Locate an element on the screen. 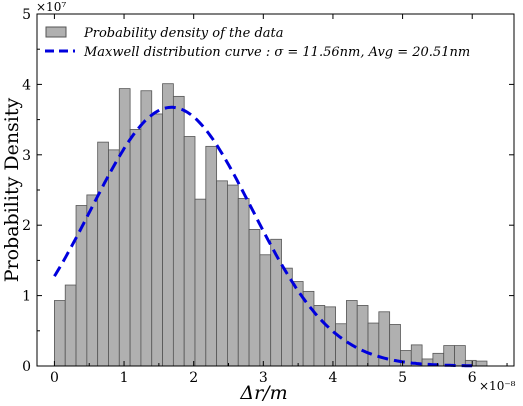 This screenshot has width=523, height=406. y-tick-label: 4 is located at coordinates (26, 85).